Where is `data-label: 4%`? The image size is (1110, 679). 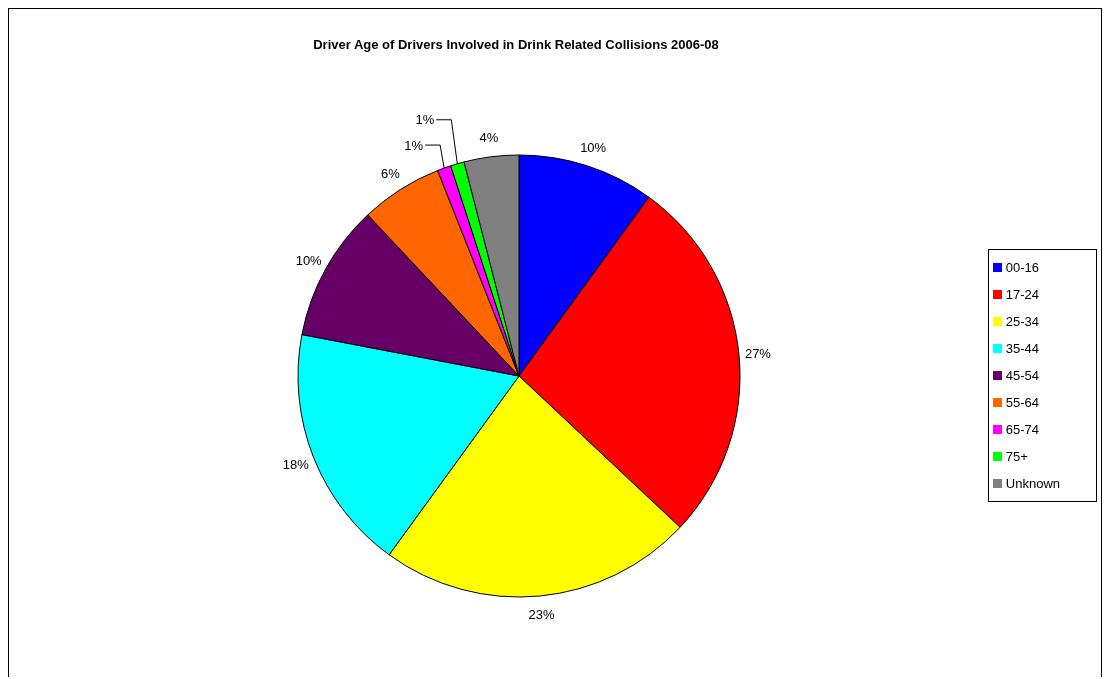
data-label: 4% is located at coordinates (489, 138).